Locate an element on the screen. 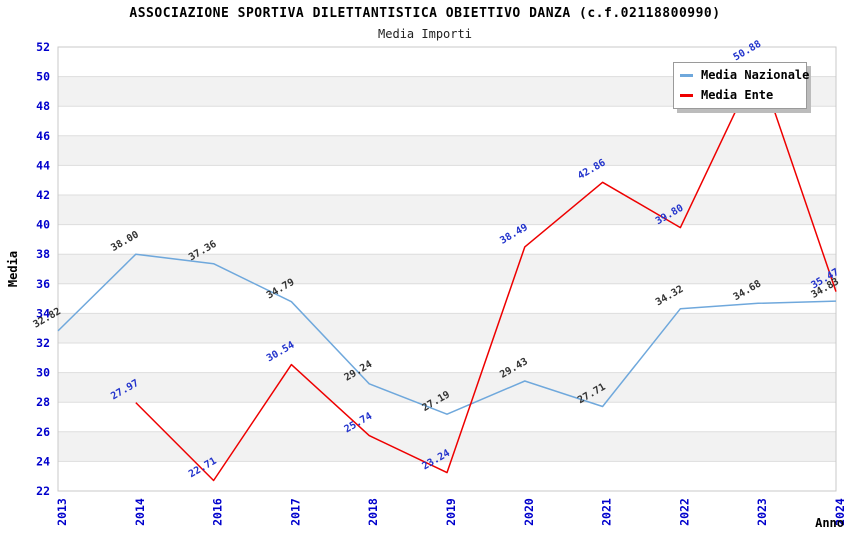 This screenshot has width=850, height=550. x-tick-label: 2019 is located at coordinates (451, 512).